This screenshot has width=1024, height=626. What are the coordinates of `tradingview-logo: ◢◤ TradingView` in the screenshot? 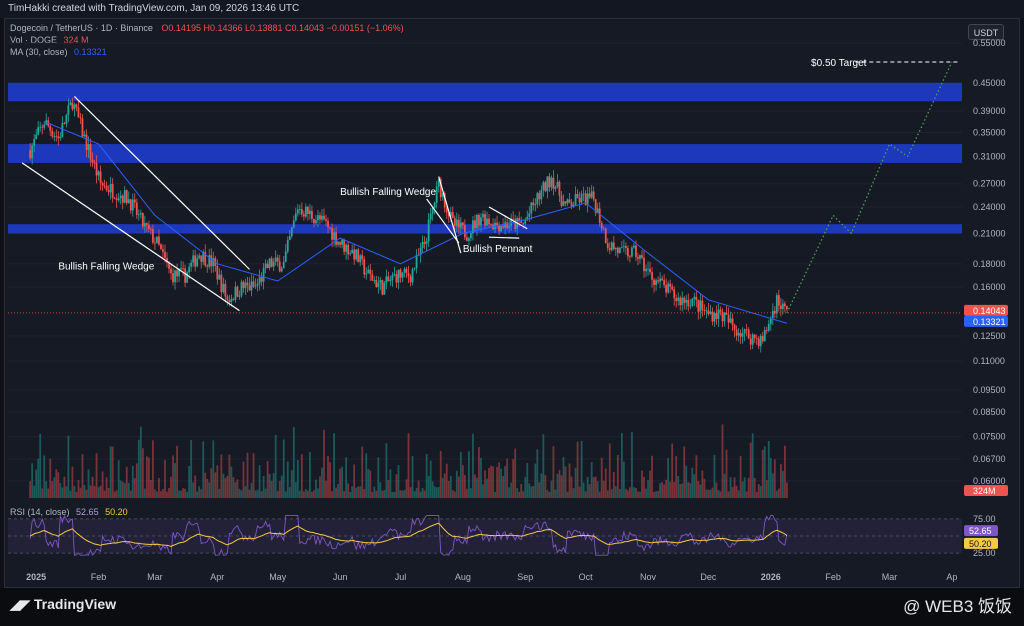 It's located at (63, 604).